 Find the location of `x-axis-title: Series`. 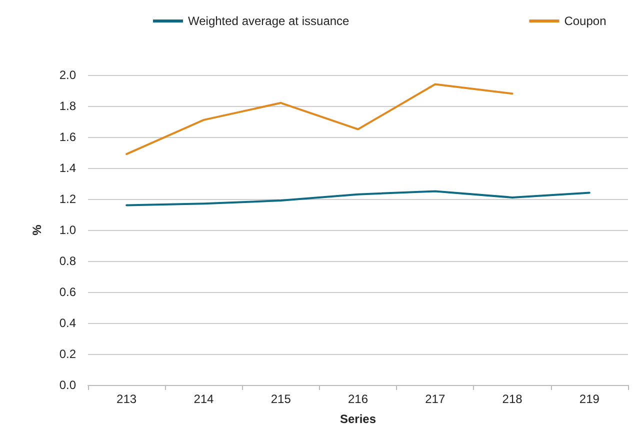

x-axis-title: Series is located at coordinates (358, 419).